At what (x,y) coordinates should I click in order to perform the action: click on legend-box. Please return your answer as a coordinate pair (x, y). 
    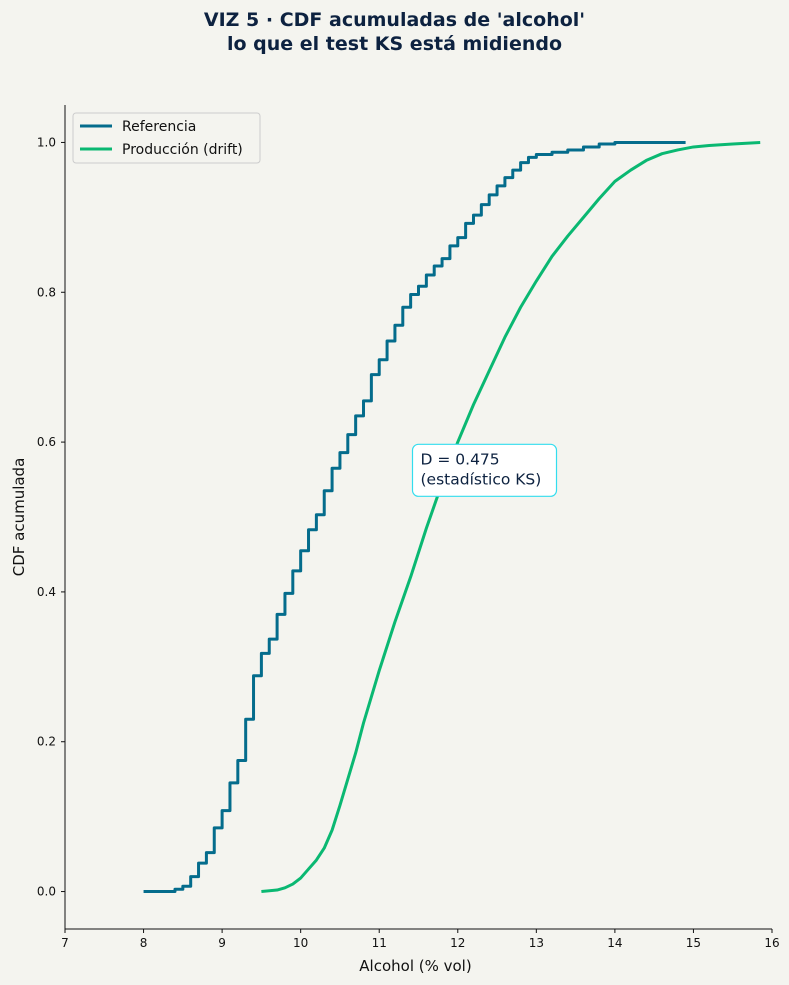
    Looking at the image, I should click on (166, 138).